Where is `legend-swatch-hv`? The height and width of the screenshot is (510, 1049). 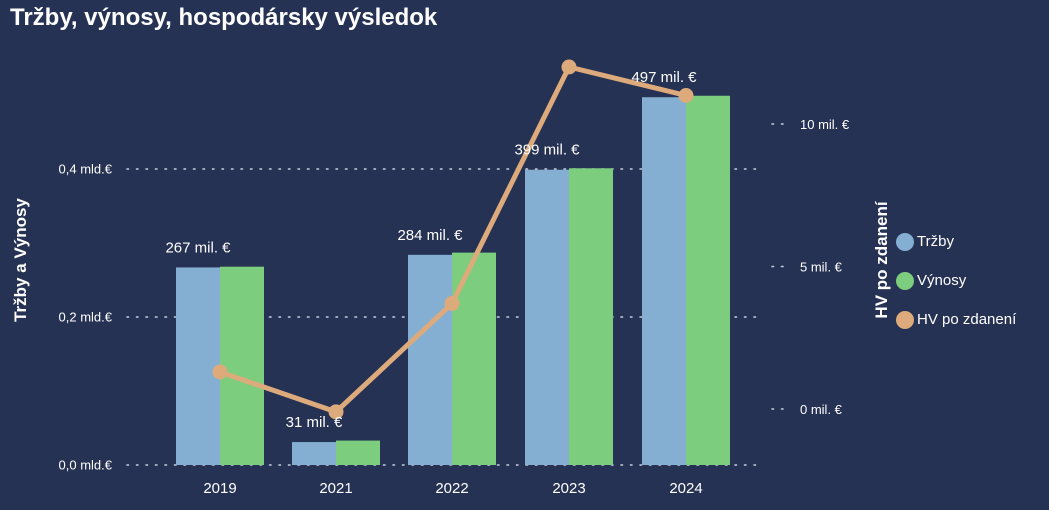
legend-swatch-hv is located at coordinates (905, 319).